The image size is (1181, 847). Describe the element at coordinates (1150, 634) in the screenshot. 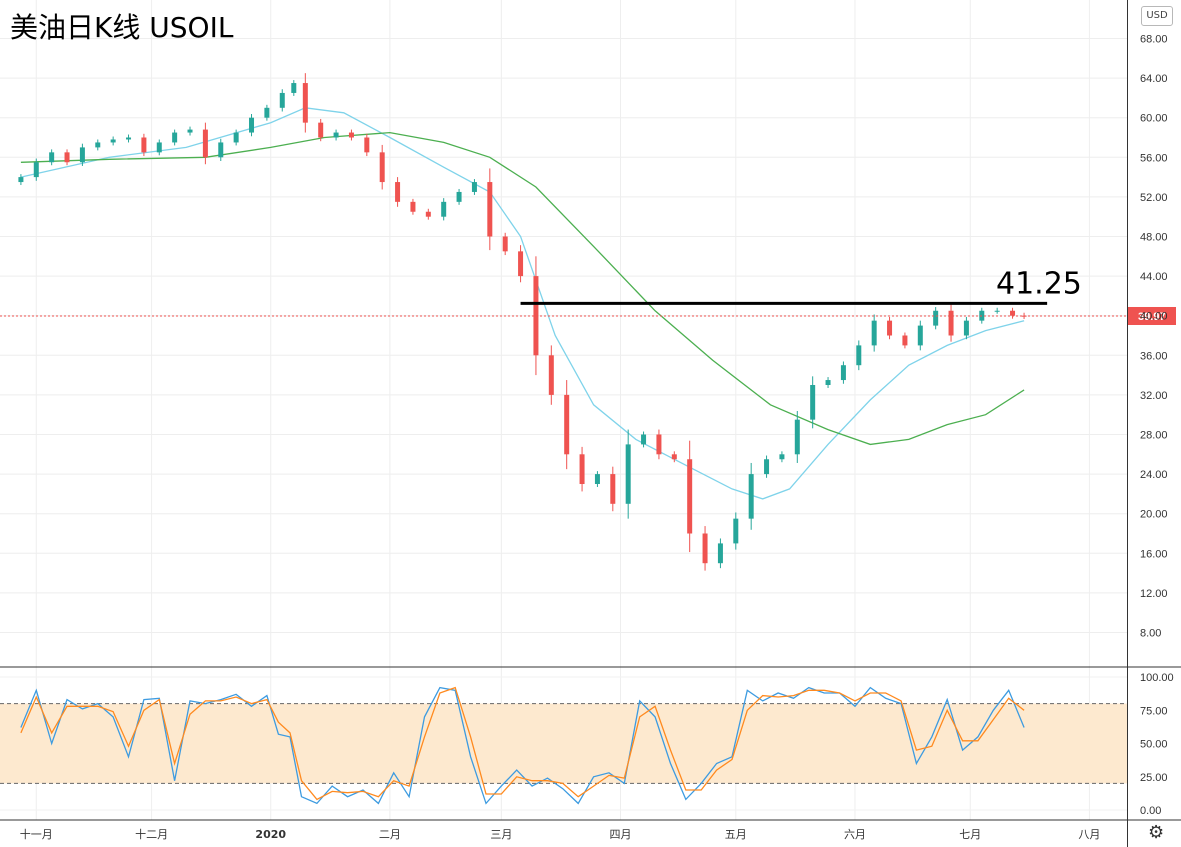

I see `price-tick-label: 8.00` at that location.